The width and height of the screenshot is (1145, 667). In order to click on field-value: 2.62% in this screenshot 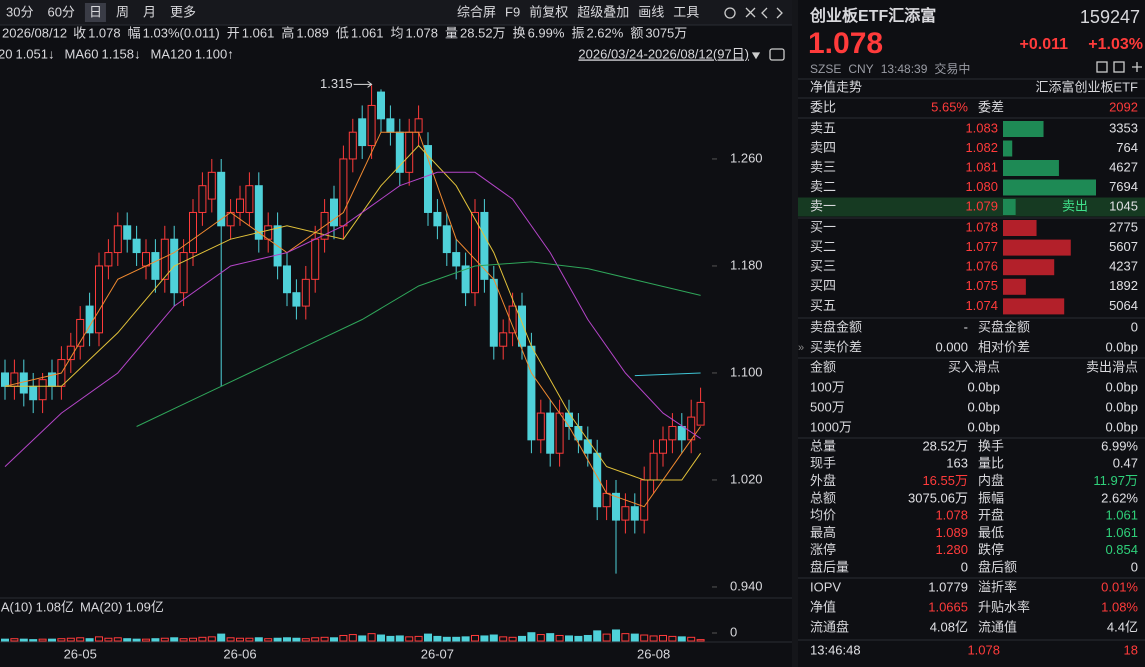, I will do `click(1119, 497)`.